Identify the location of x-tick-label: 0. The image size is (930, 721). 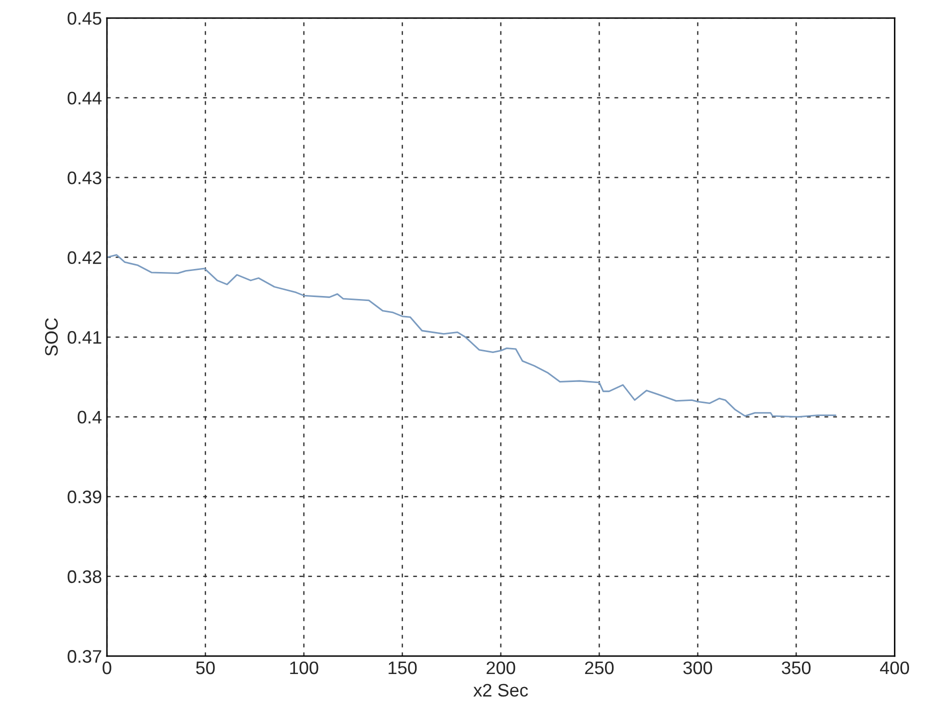
(107, 667).